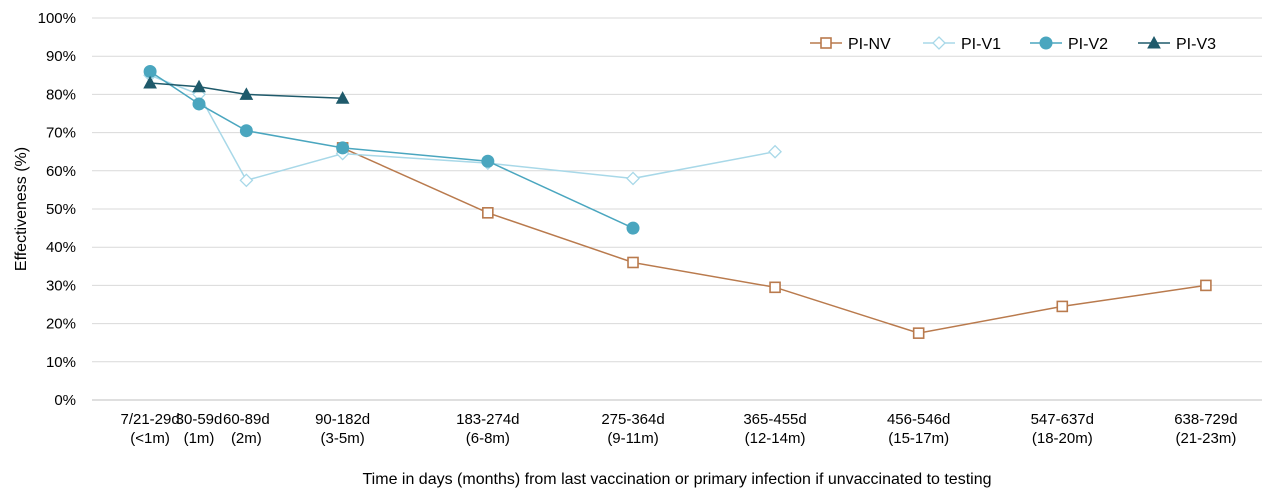  I want to click on x-tick-label: 638-729d (21-23m), so click(1205, 429).